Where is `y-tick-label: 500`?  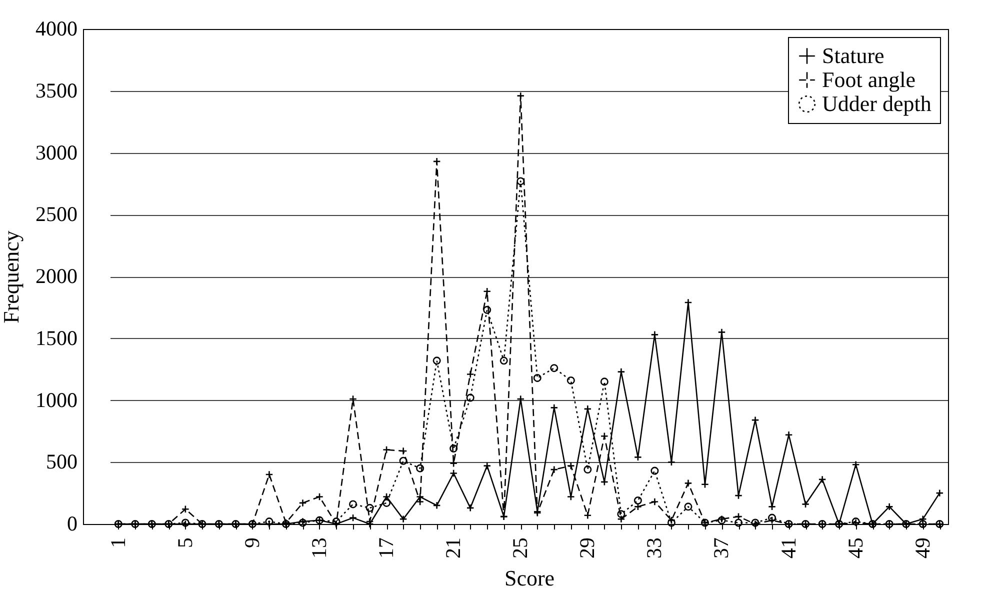
y-tick-label: 500 is located at coordinates (62, 462).